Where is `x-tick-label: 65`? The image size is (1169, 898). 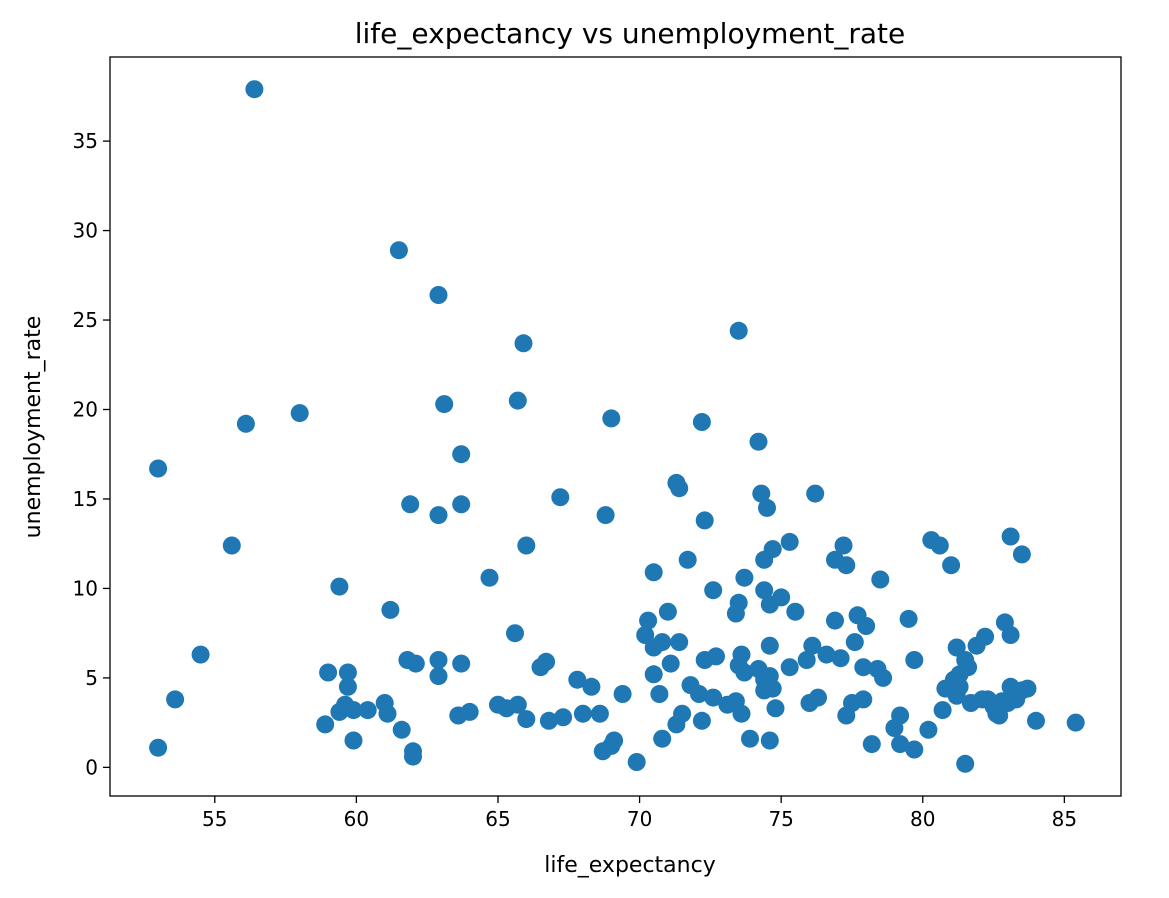
x-tick-label: 65 is located at coordinates (497, 819).